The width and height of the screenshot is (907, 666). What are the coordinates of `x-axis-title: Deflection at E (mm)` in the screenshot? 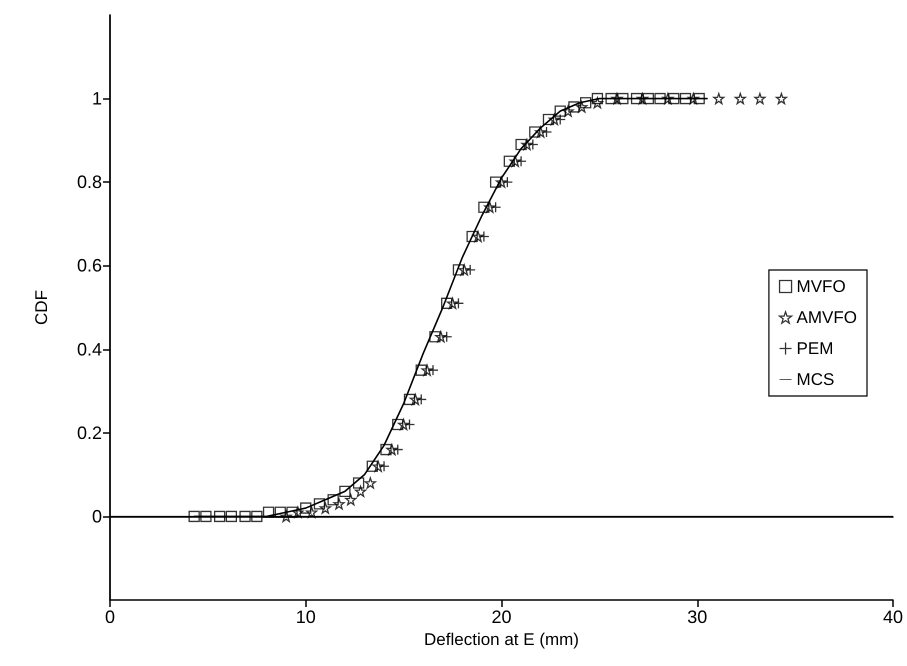 It's located at (501, 639).